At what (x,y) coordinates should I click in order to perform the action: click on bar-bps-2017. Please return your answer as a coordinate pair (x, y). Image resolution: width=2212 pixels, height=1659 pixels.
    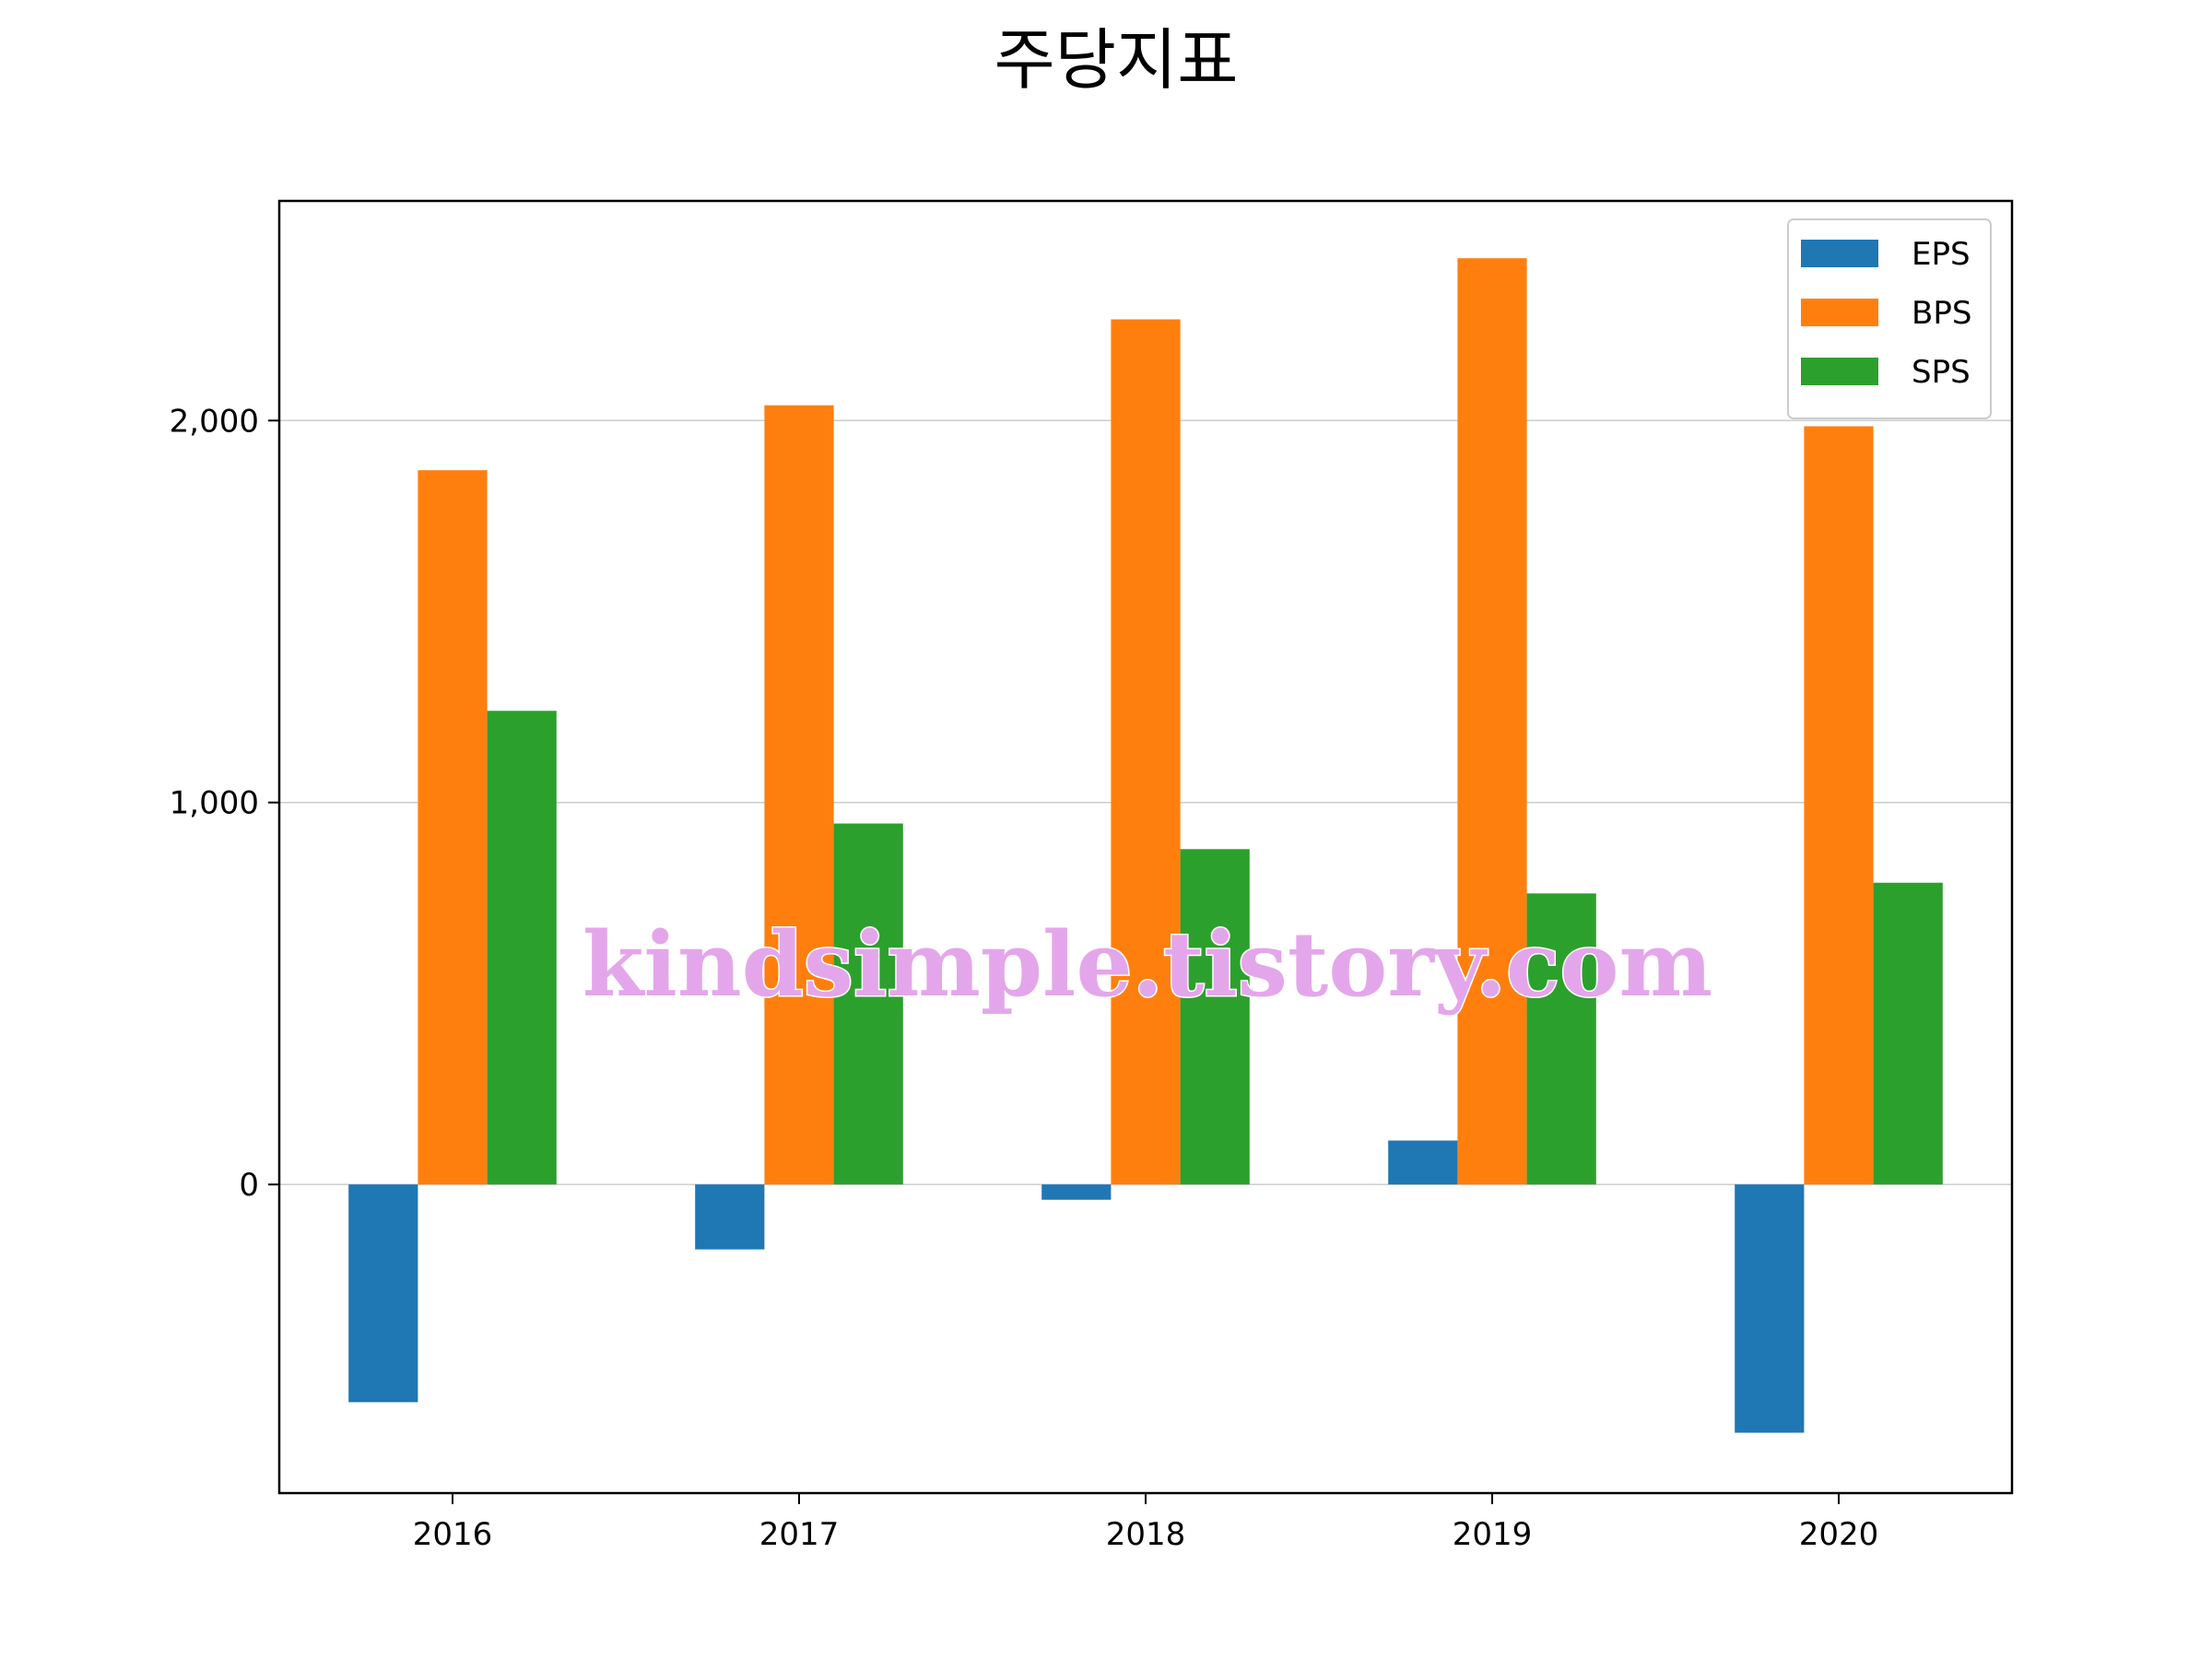
    Looking at the image, I should click on (799, 795).